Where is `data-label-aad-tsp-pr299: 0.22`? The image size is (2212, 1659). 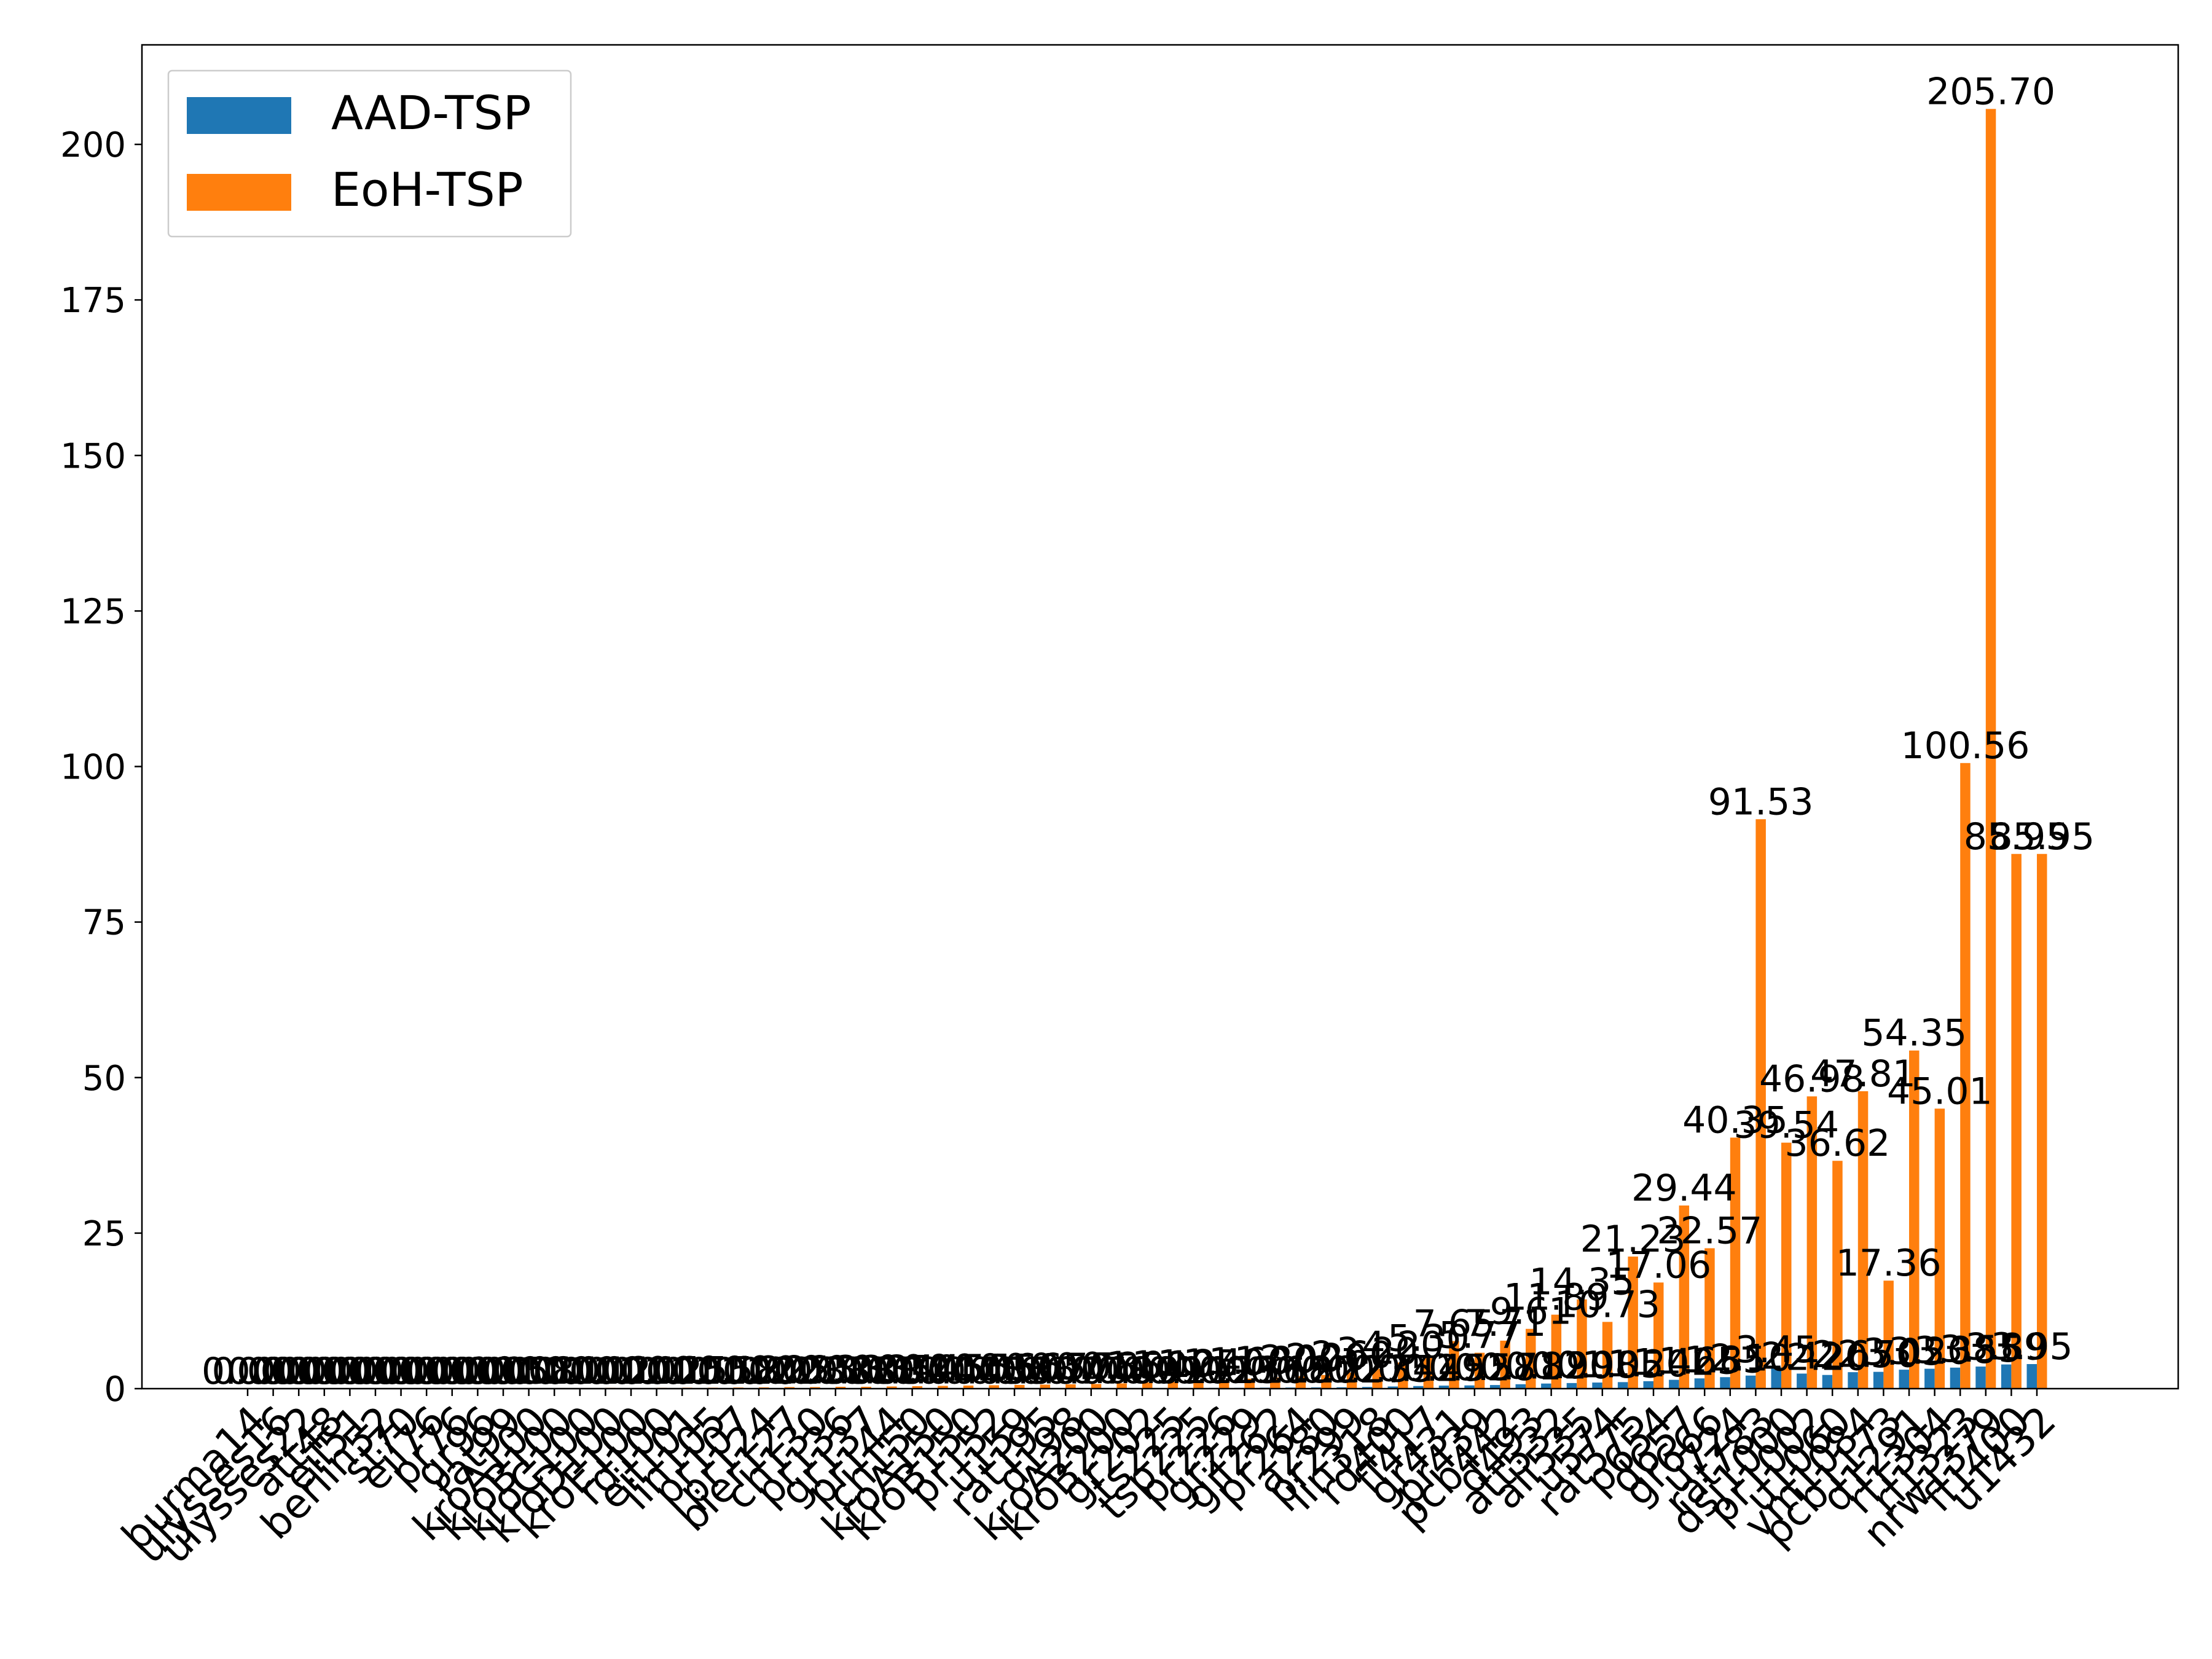 data-label-aad-tsp-pr299: 0.22 is located at coordinates (1342, 1370).